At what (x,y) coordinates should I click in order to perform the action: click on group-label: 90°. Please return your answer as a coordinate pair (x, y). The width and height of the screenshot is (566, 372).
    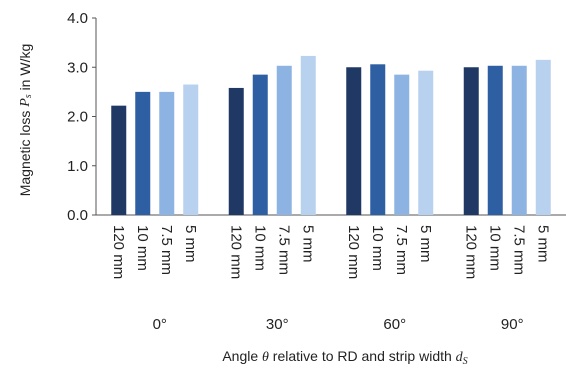
    Looking at the image, I should click on (512, 324).